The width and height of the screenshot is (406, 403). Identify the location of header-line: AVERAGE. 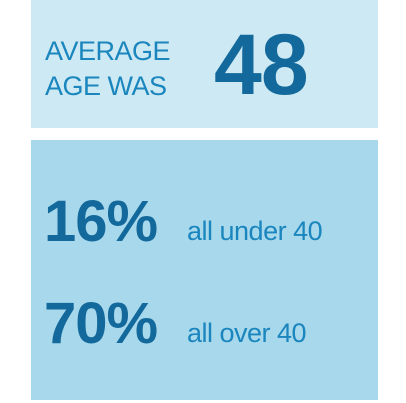
(108, 51).